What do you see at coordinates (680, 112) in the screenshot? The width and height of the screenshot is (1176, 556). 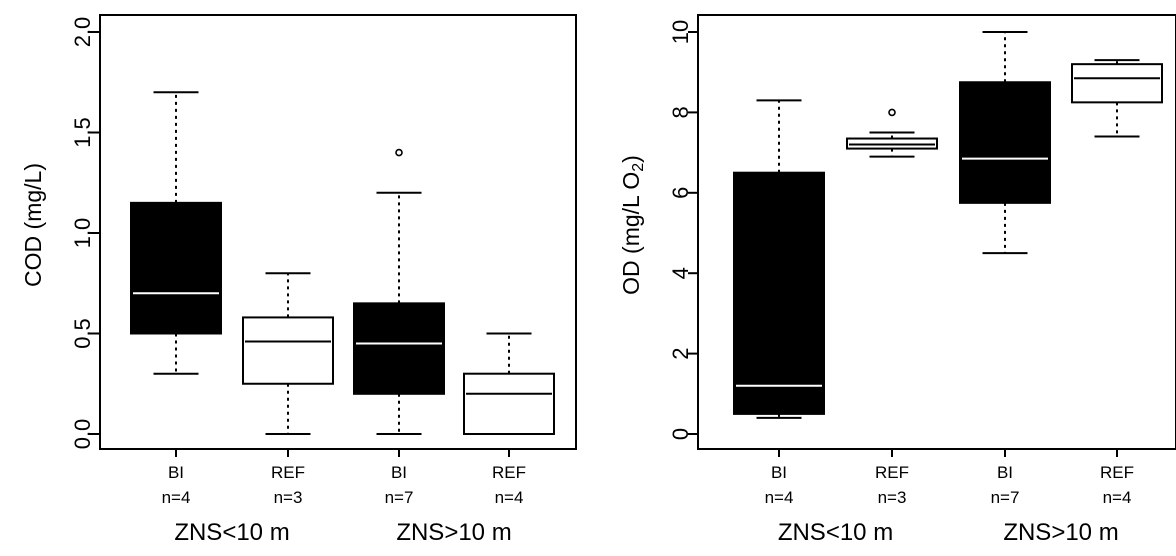 I see `y-tick-label: 8` at bounding box center [680, 112].